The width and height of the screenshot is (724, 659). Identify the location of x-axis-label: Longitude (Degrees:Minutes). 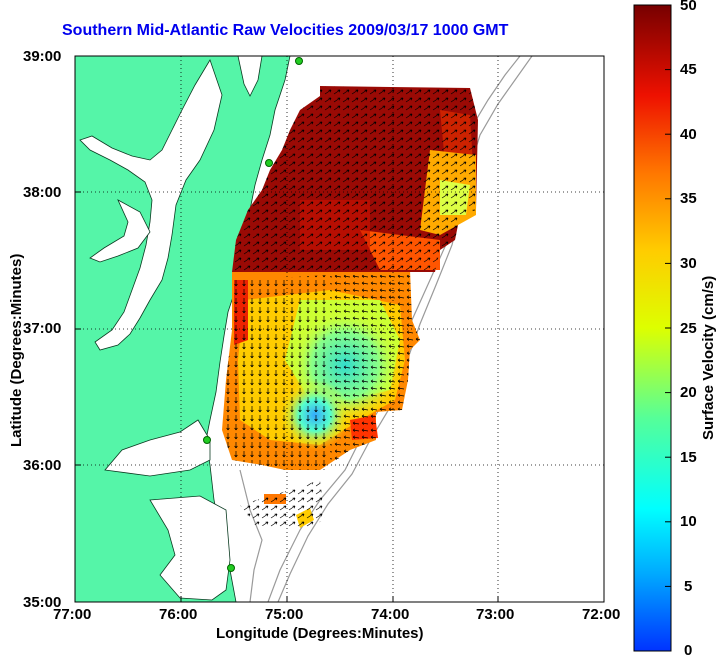
(320, 633).